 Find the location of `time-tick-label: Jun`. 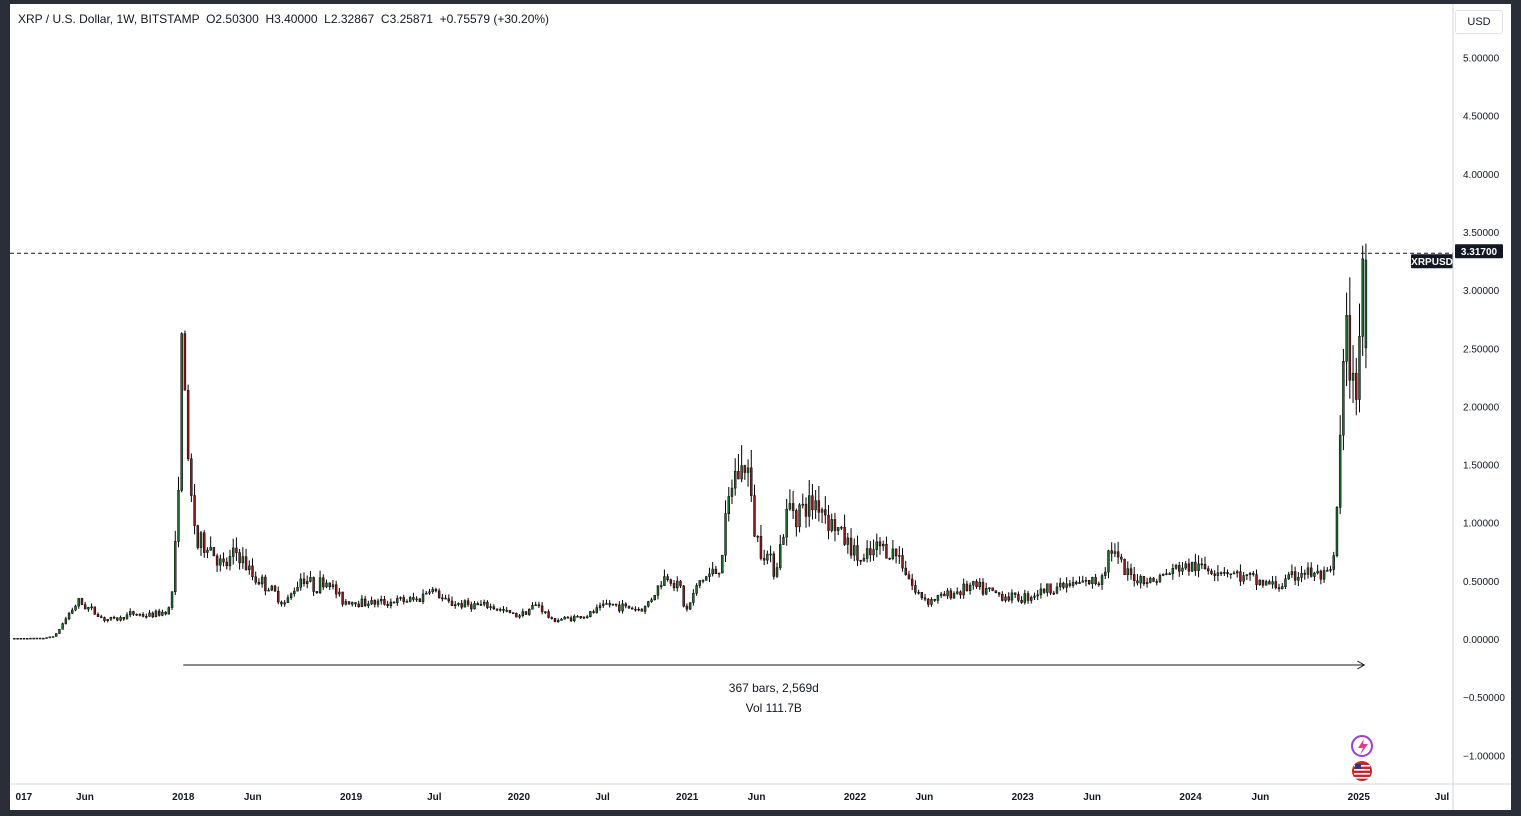

time-tick-label: Jun is located at coordinates (253, 797).